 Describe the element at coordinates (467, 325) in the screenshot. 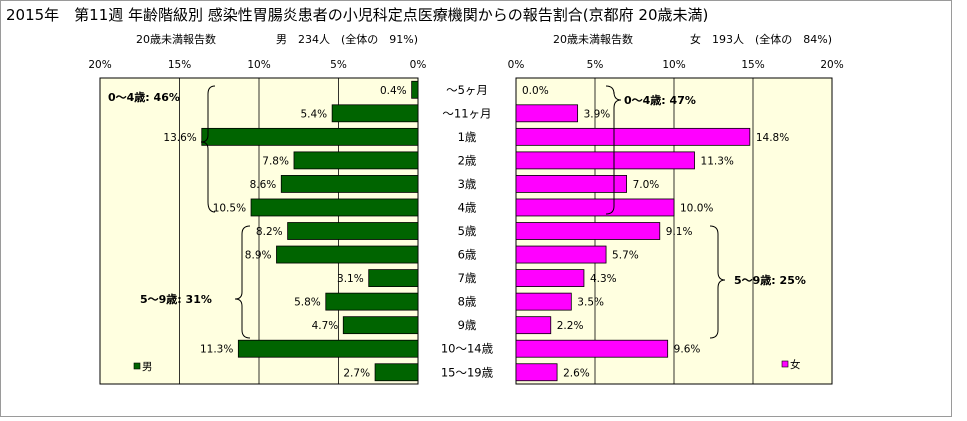

I see `age-category-label: 9歳` at that location.